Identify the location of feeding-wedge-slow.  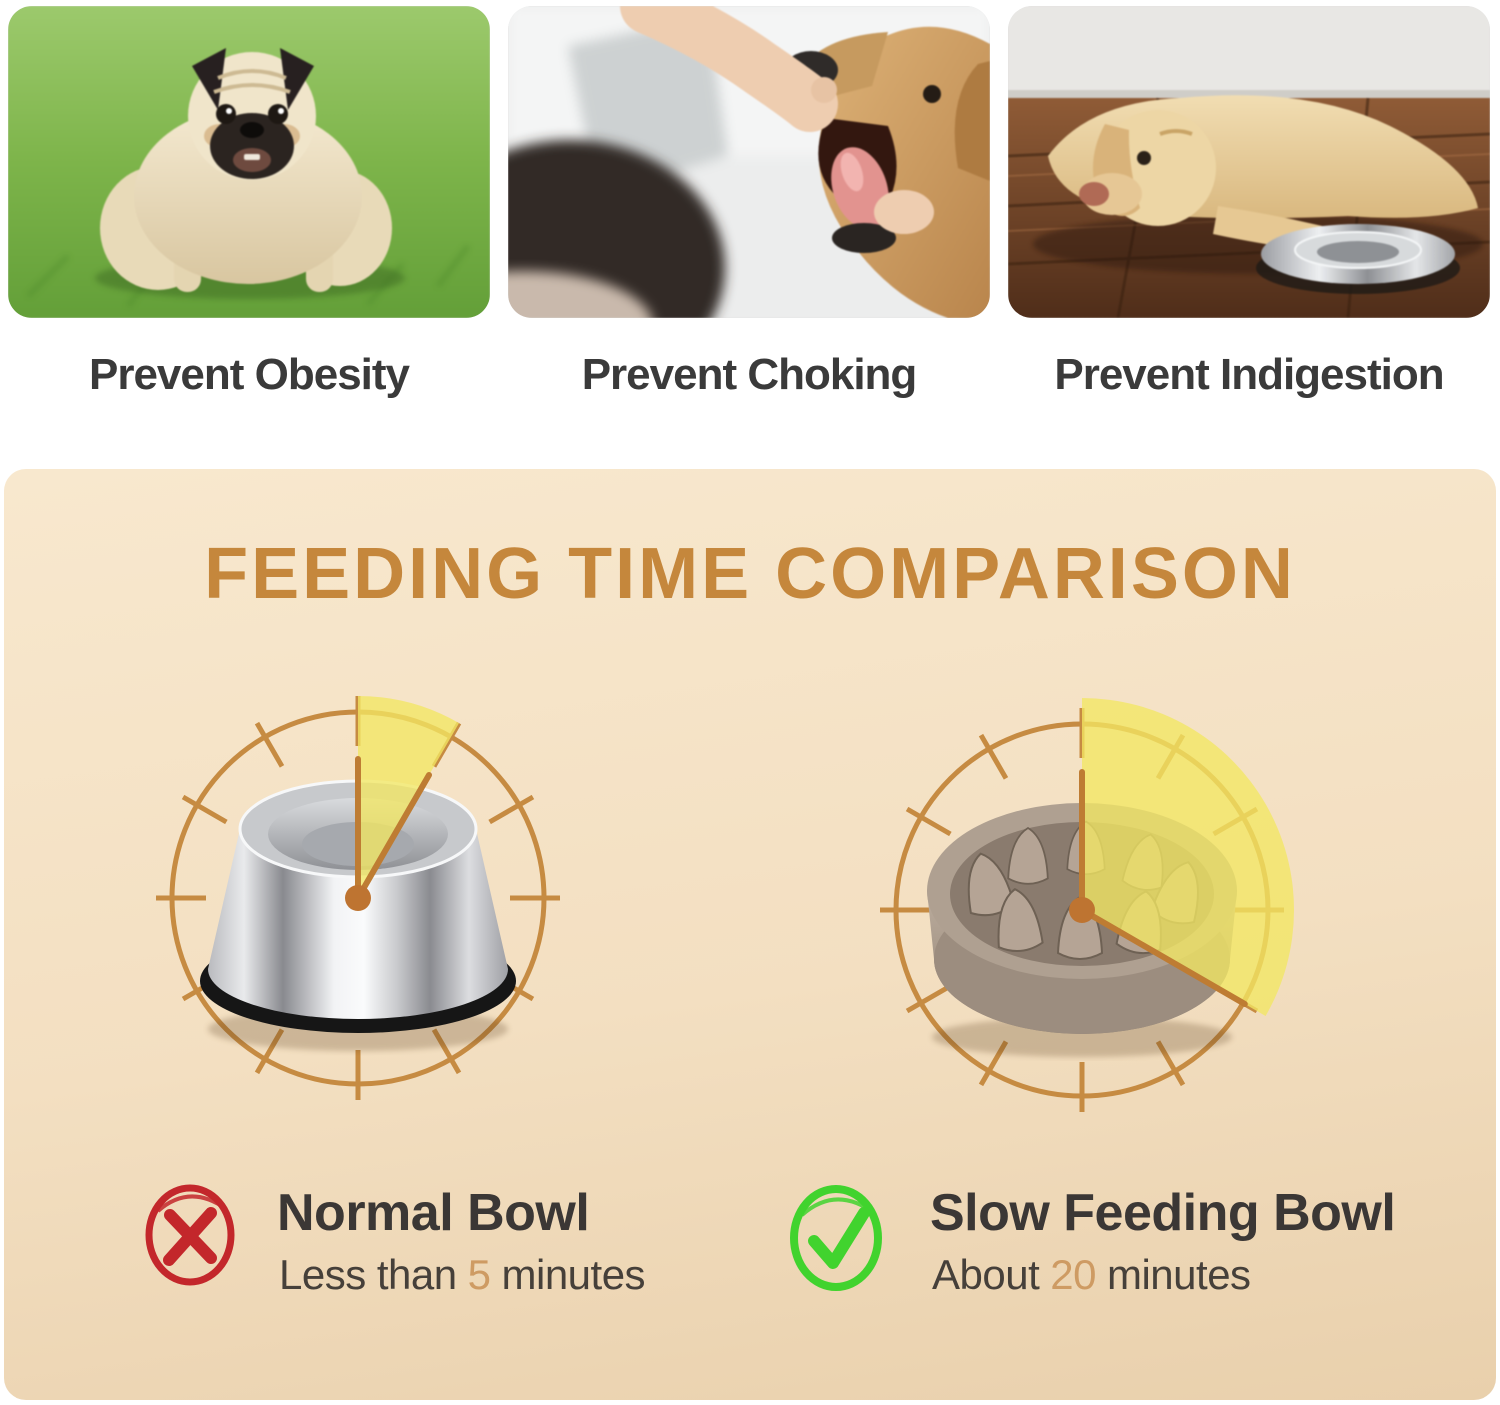
(1188, 857).